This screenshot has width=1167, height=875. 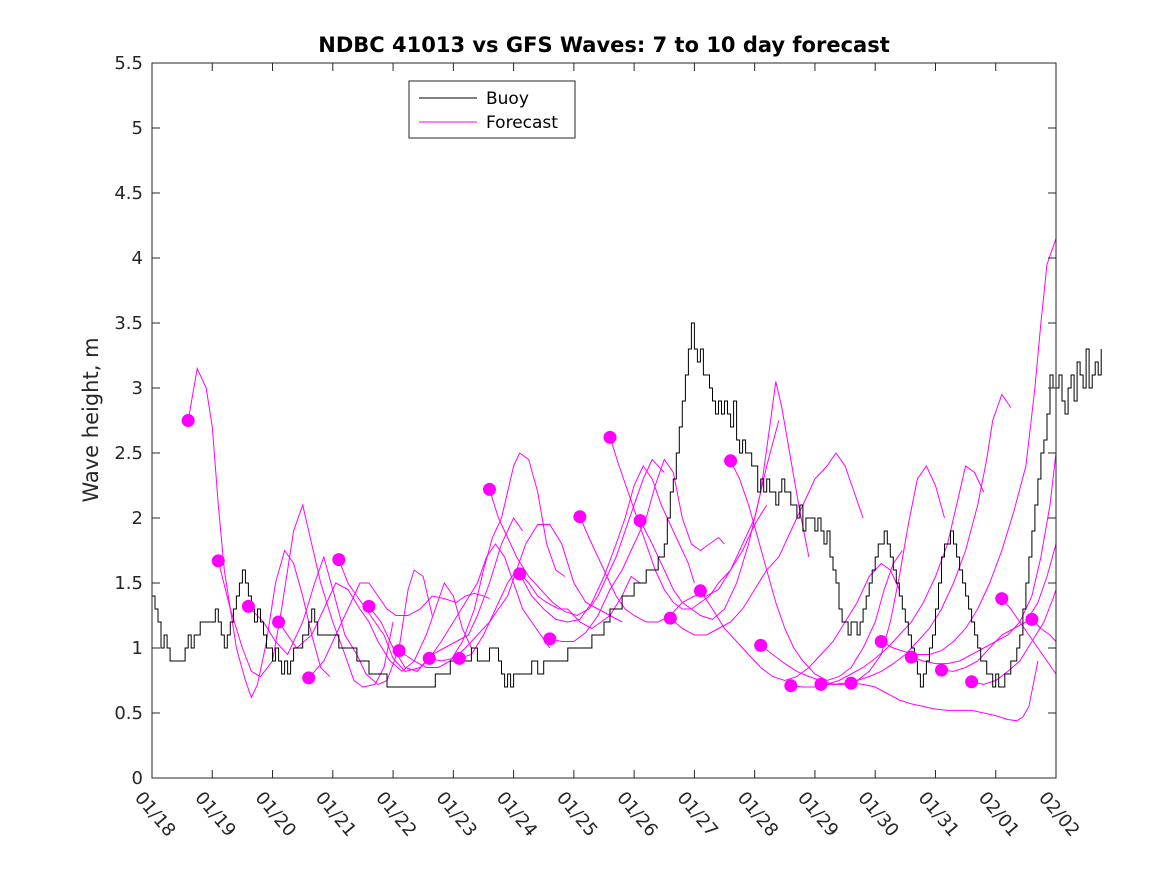 What do you see at coordinates (137, 778) in the screenshot?
I see `y-tick-label: 0` at bounding box center [137, 778].